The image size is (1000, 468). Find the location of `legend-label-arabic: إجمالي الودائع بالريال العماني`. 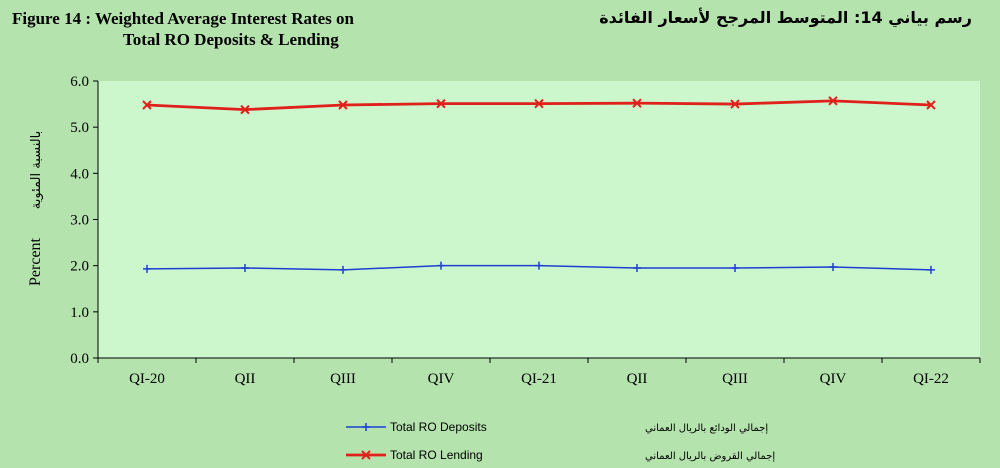

legend-label-arabic: إجمالي الودائع بالريال العماني is located at coordinates (706, 428).